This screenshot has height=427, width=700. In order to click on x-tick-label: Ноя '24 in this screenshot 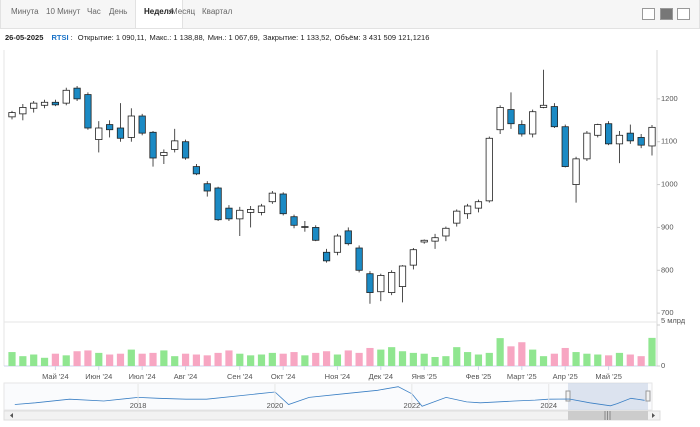, I will do `click(338, 376)`.